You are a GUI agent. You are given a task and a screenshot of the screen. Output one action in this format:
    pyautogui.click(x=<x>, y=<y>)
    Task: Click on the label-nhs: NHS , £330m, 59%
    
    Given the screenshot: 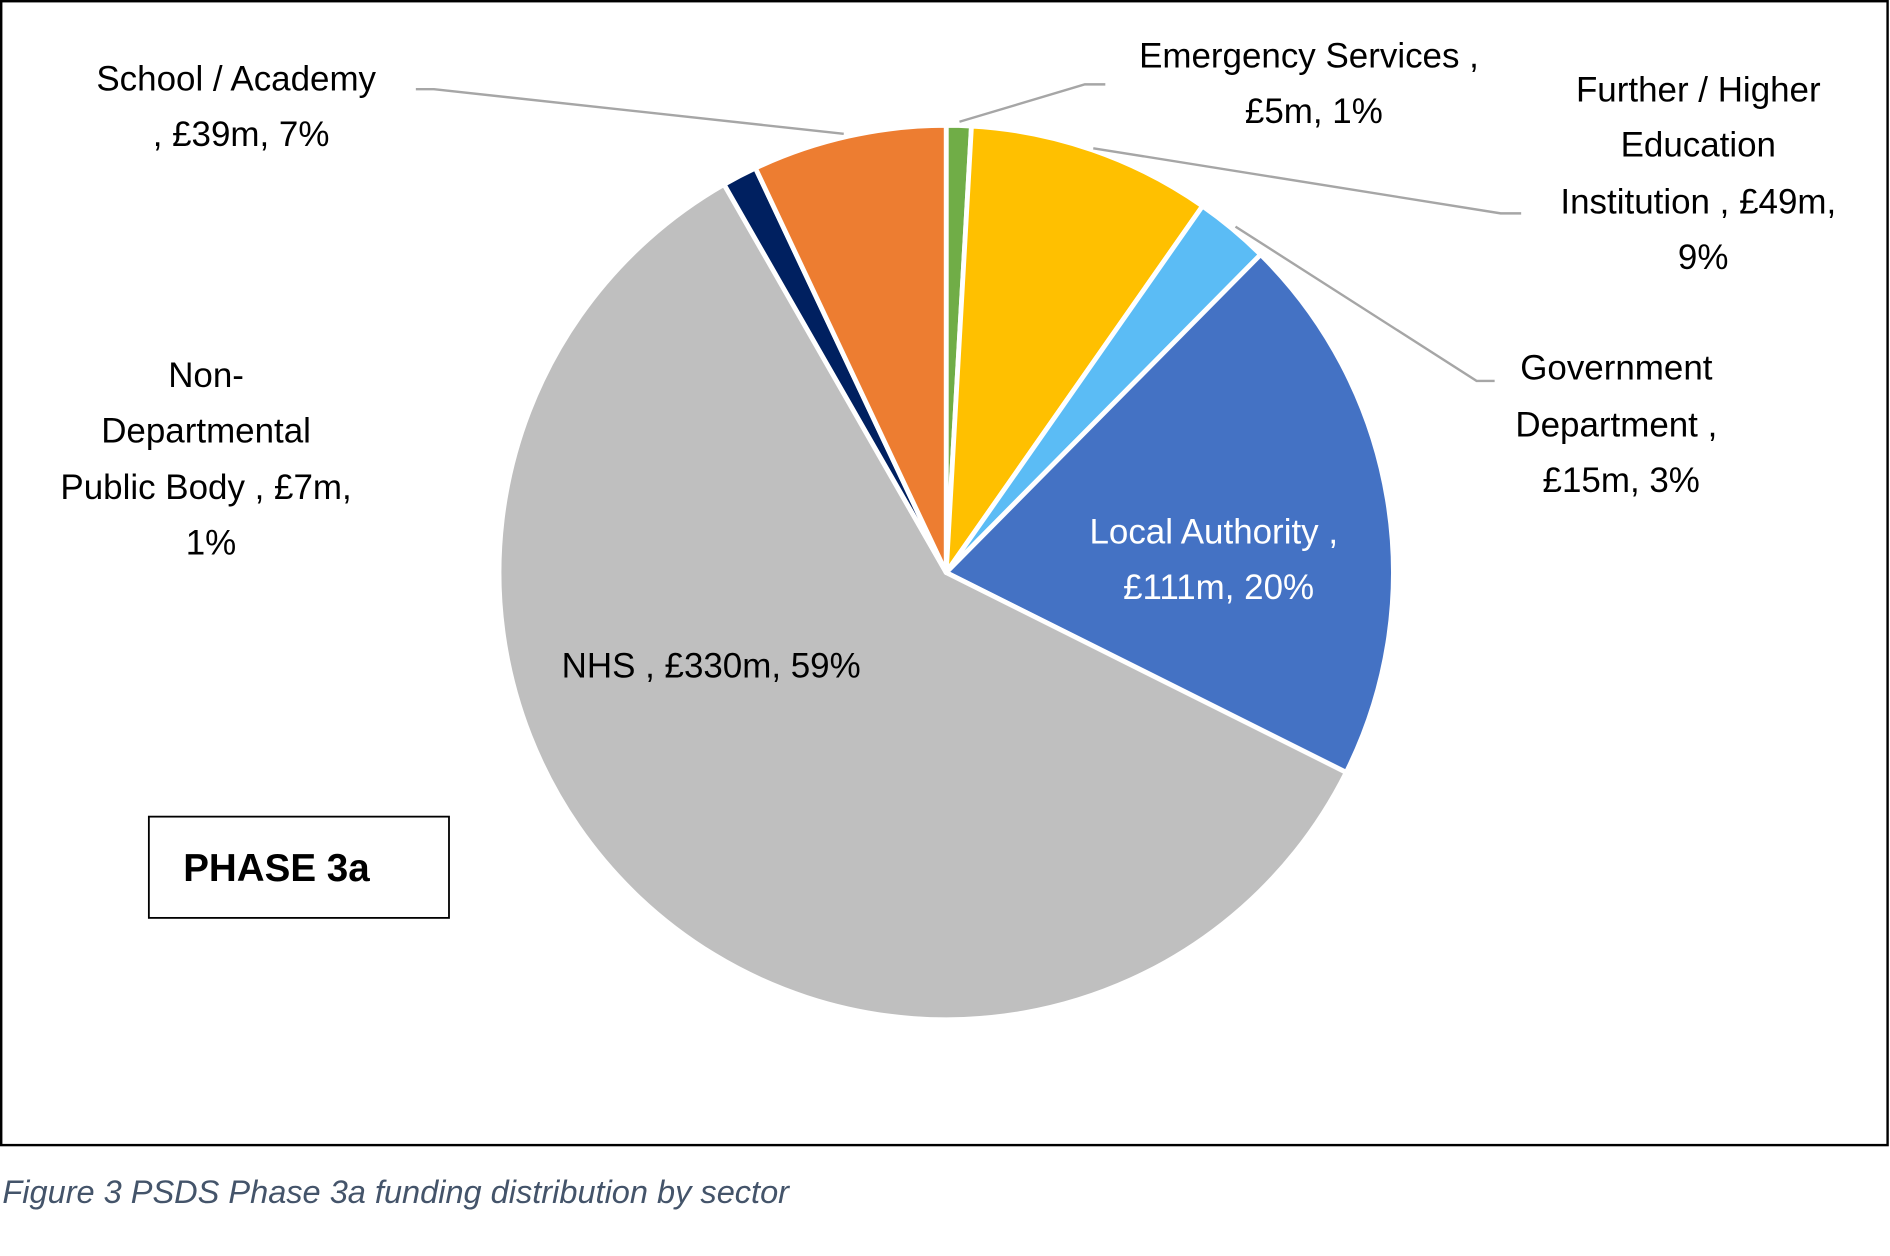 What is the action you would take?
    pyautogui.click(x=711, y=665)
    